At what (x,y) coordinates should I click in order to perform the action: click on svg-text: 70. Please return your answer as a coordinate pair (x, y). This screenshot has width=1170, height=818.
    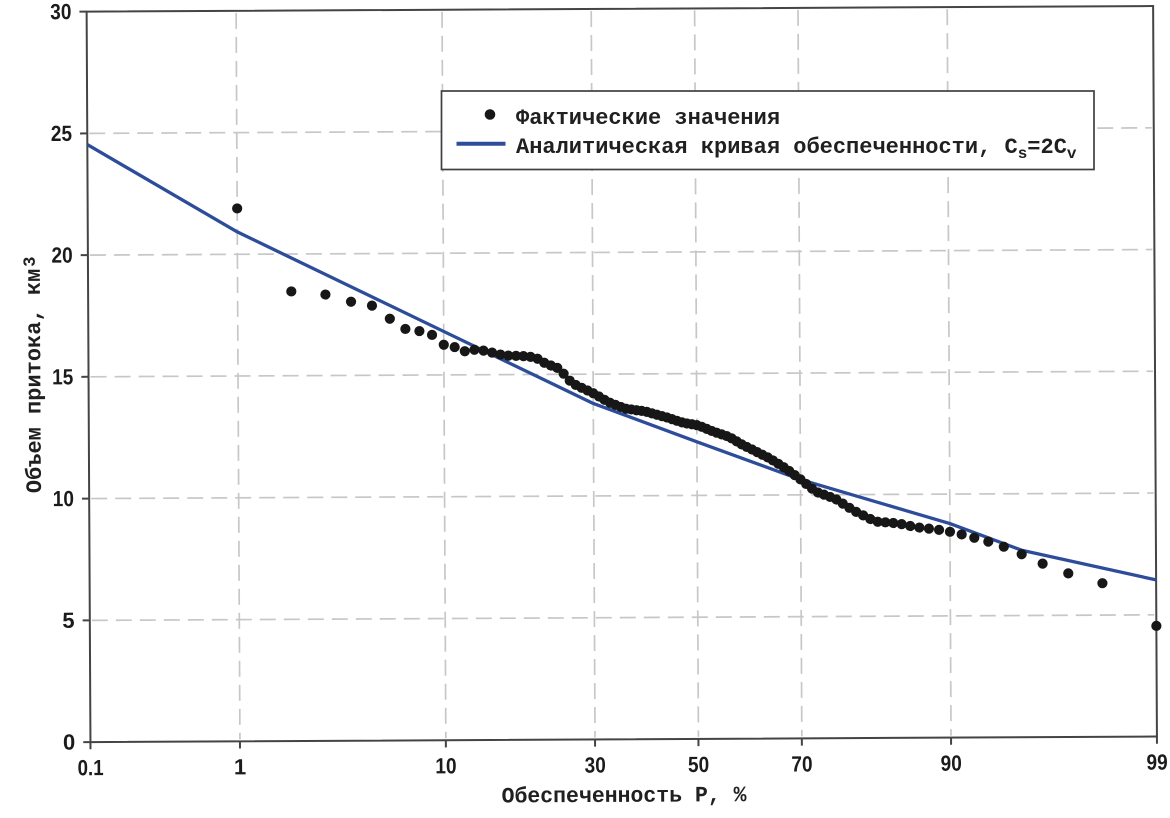
    Looking at the image, I should click on (801, 763).